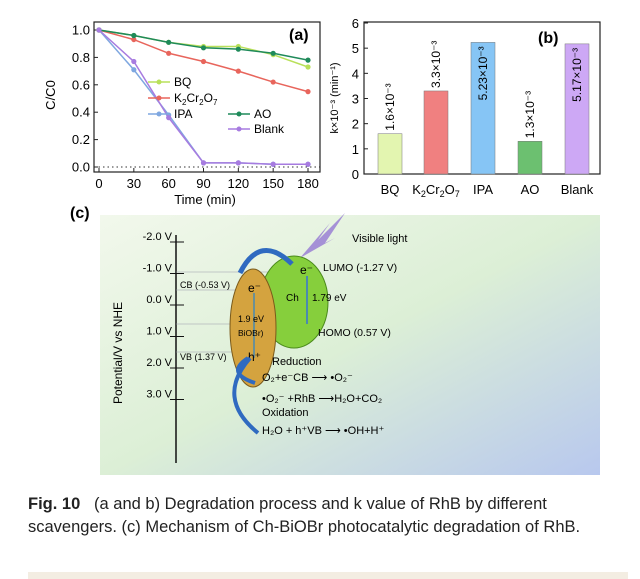 Image resolution: width=640 pixels, height=579 pixels. Describe the element at coordinates (50, 95) in the screenshot. I see `y-axis-label: C/C0` at that location.